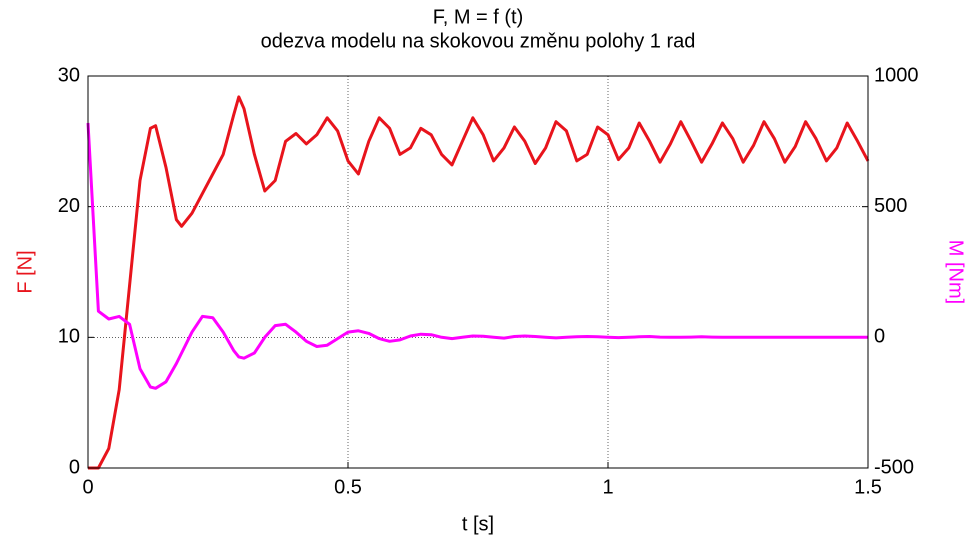 The height and width of the screenshot is (544, 971). I want to click on x-tick-label: 0.5, so click(348, 487).